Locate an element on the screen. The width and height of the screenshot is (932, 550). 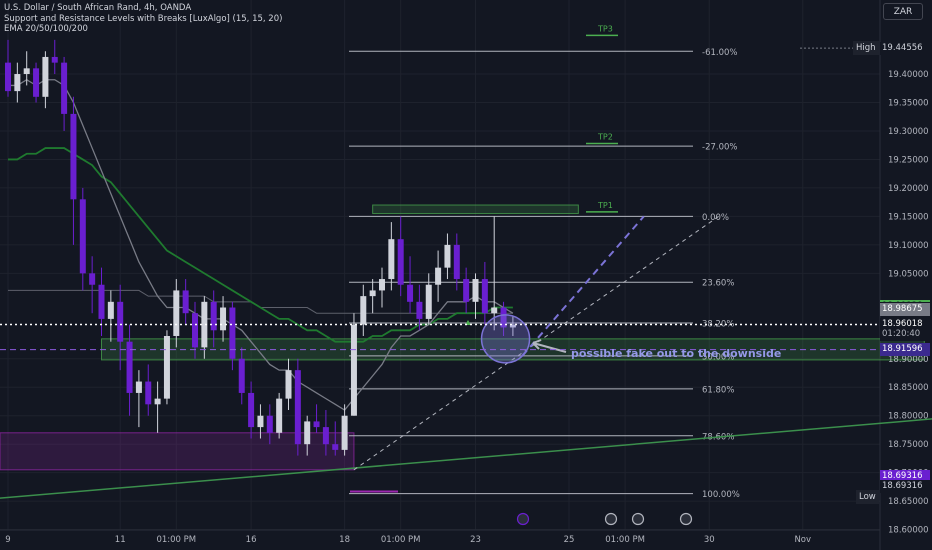
price-badge: 18.98675 is located at coordinates (905, 309).